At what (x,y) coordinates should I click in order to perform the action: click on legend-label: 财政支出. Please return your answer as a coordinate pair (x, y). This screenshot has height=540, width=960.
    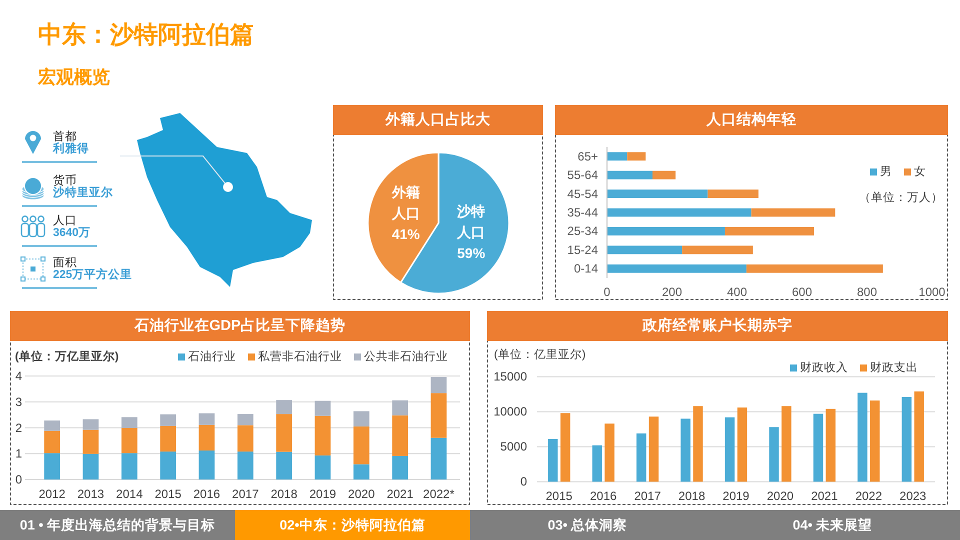
    Looking at the image, I should click on (894, 367).